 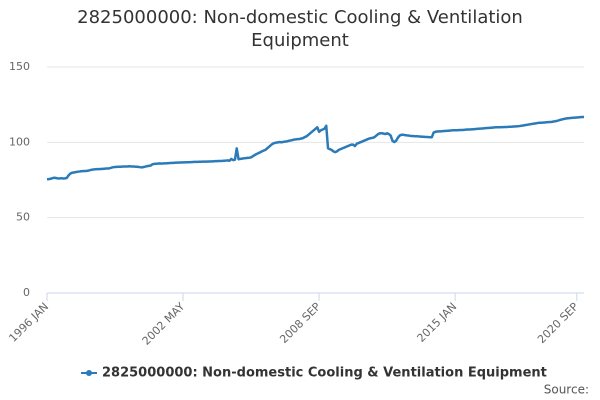 I want to click on x-tick-label: 2002 MAY, so click(x=164, y=324).